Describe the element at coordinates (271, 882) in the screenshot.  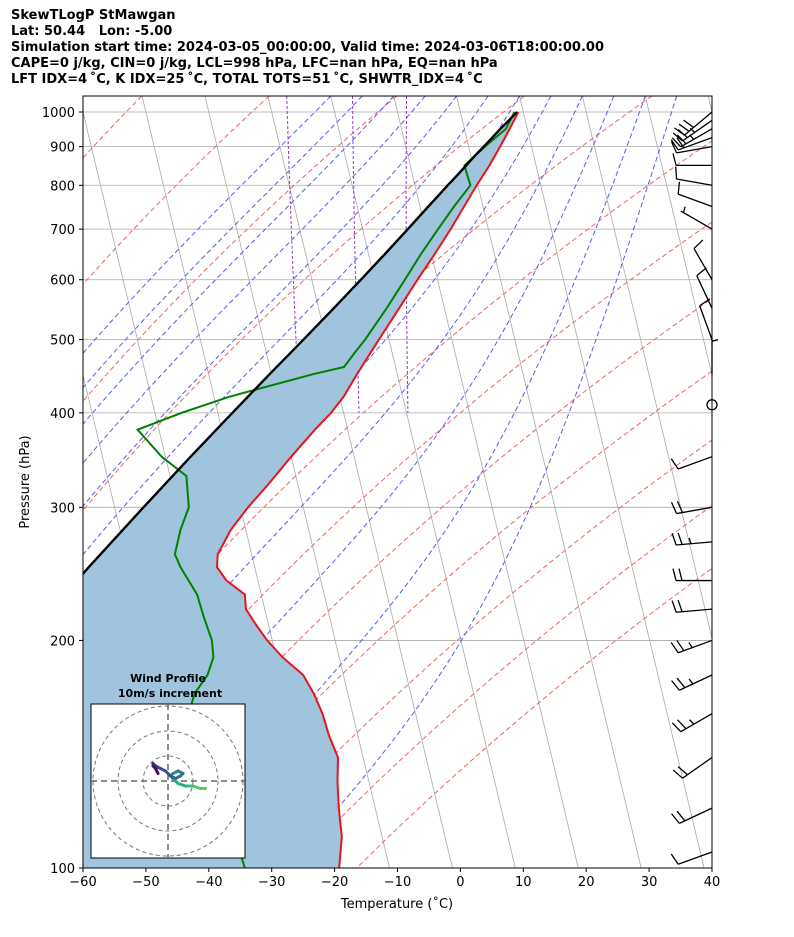
I see `x-tick-label: −30` at that location.